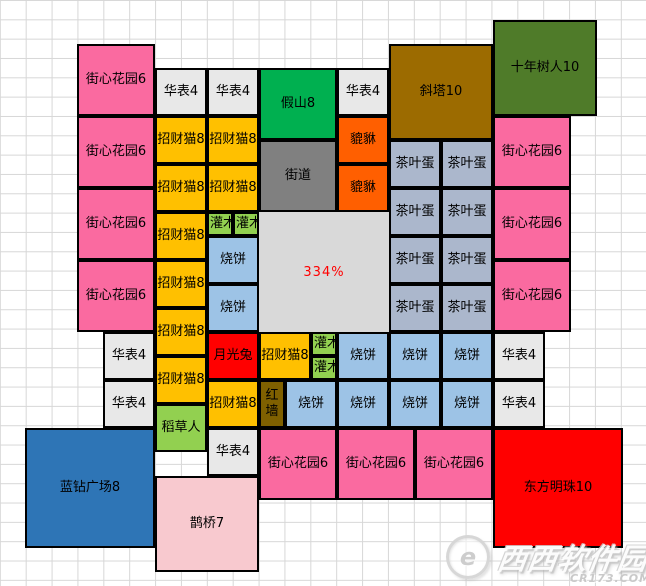  Describe the element at coordinates (468, 557) in the screenshot. I see `watermark-logo-icon: e` at that location.